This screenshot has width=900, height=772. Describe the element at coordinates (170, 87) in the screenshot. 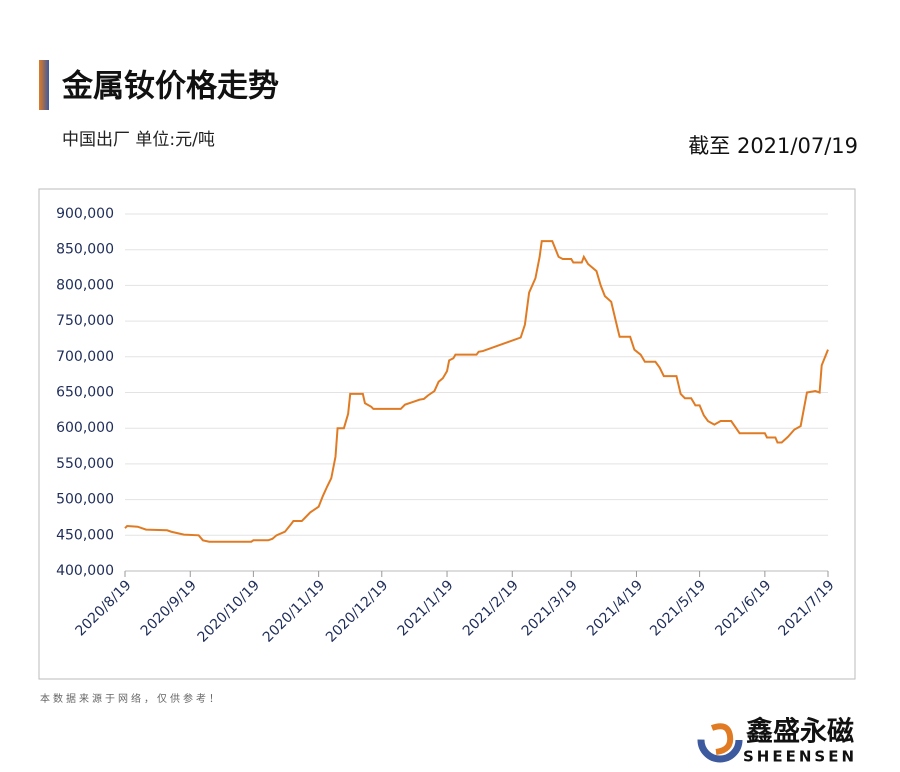

I see `chart-title: 金属钕价格走势` at that location.